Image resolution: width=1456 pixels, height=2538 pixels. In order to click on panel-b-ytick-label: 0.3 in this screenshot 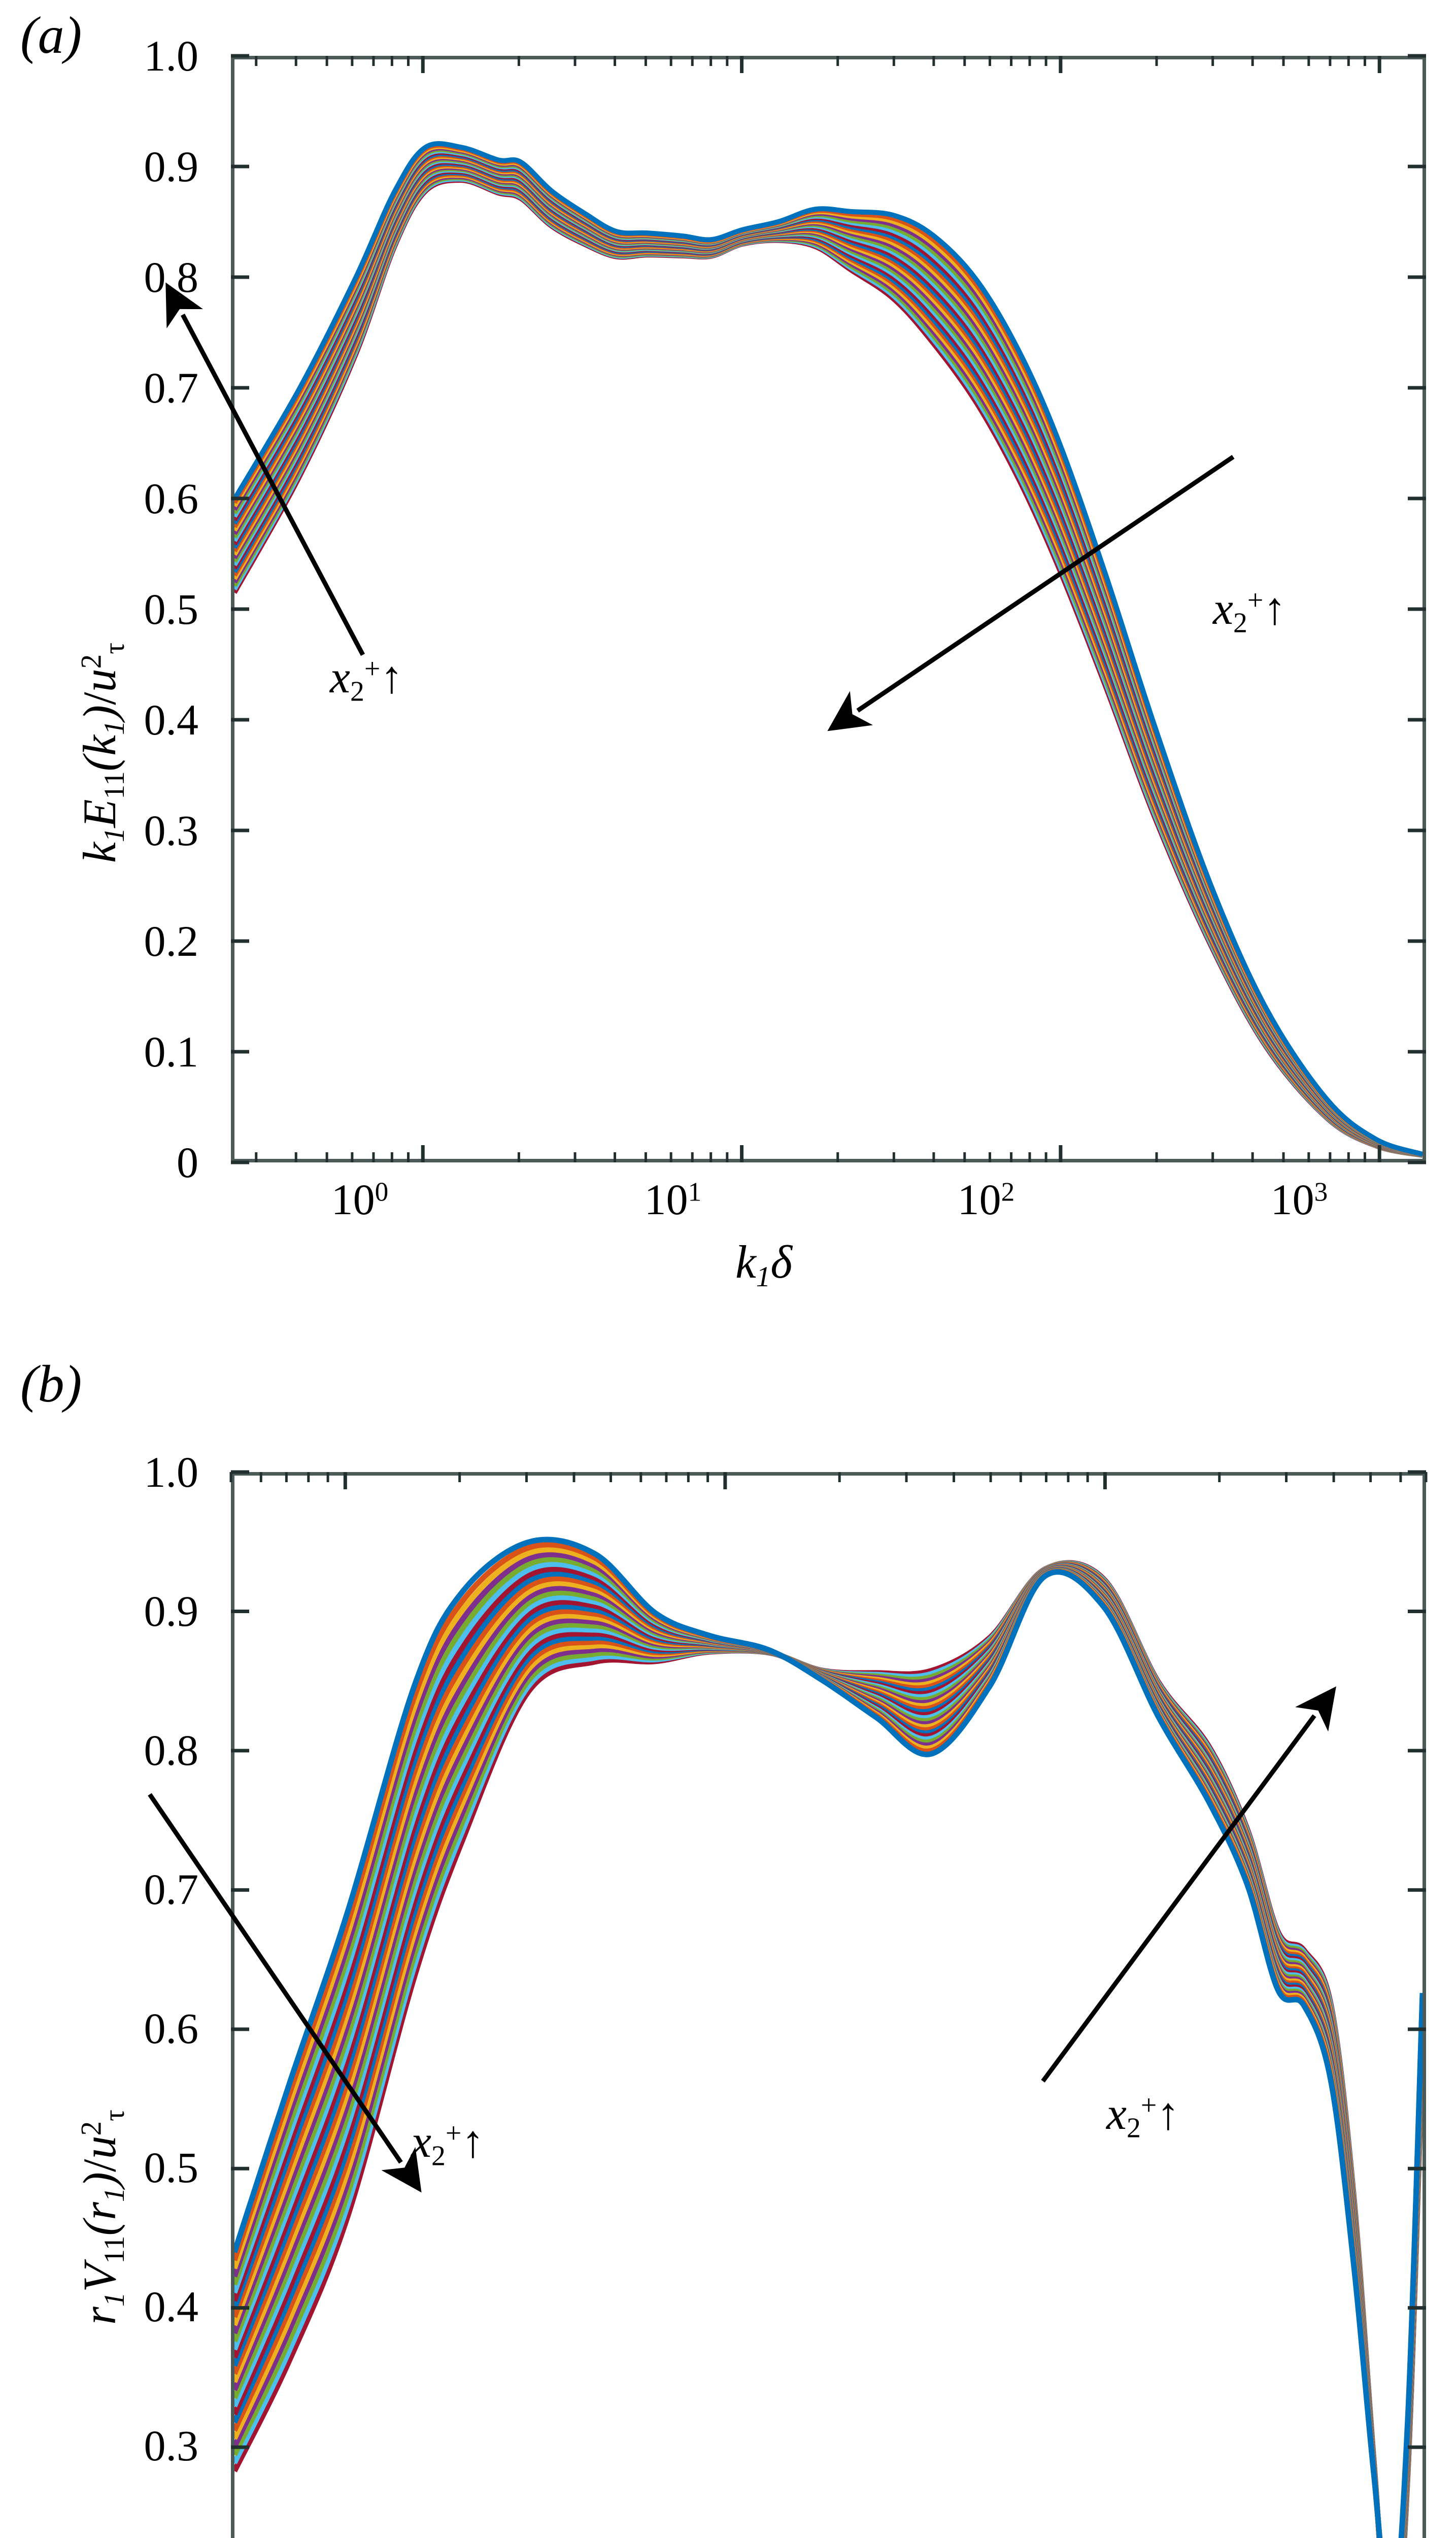, I will do `click(171, 2445)`.